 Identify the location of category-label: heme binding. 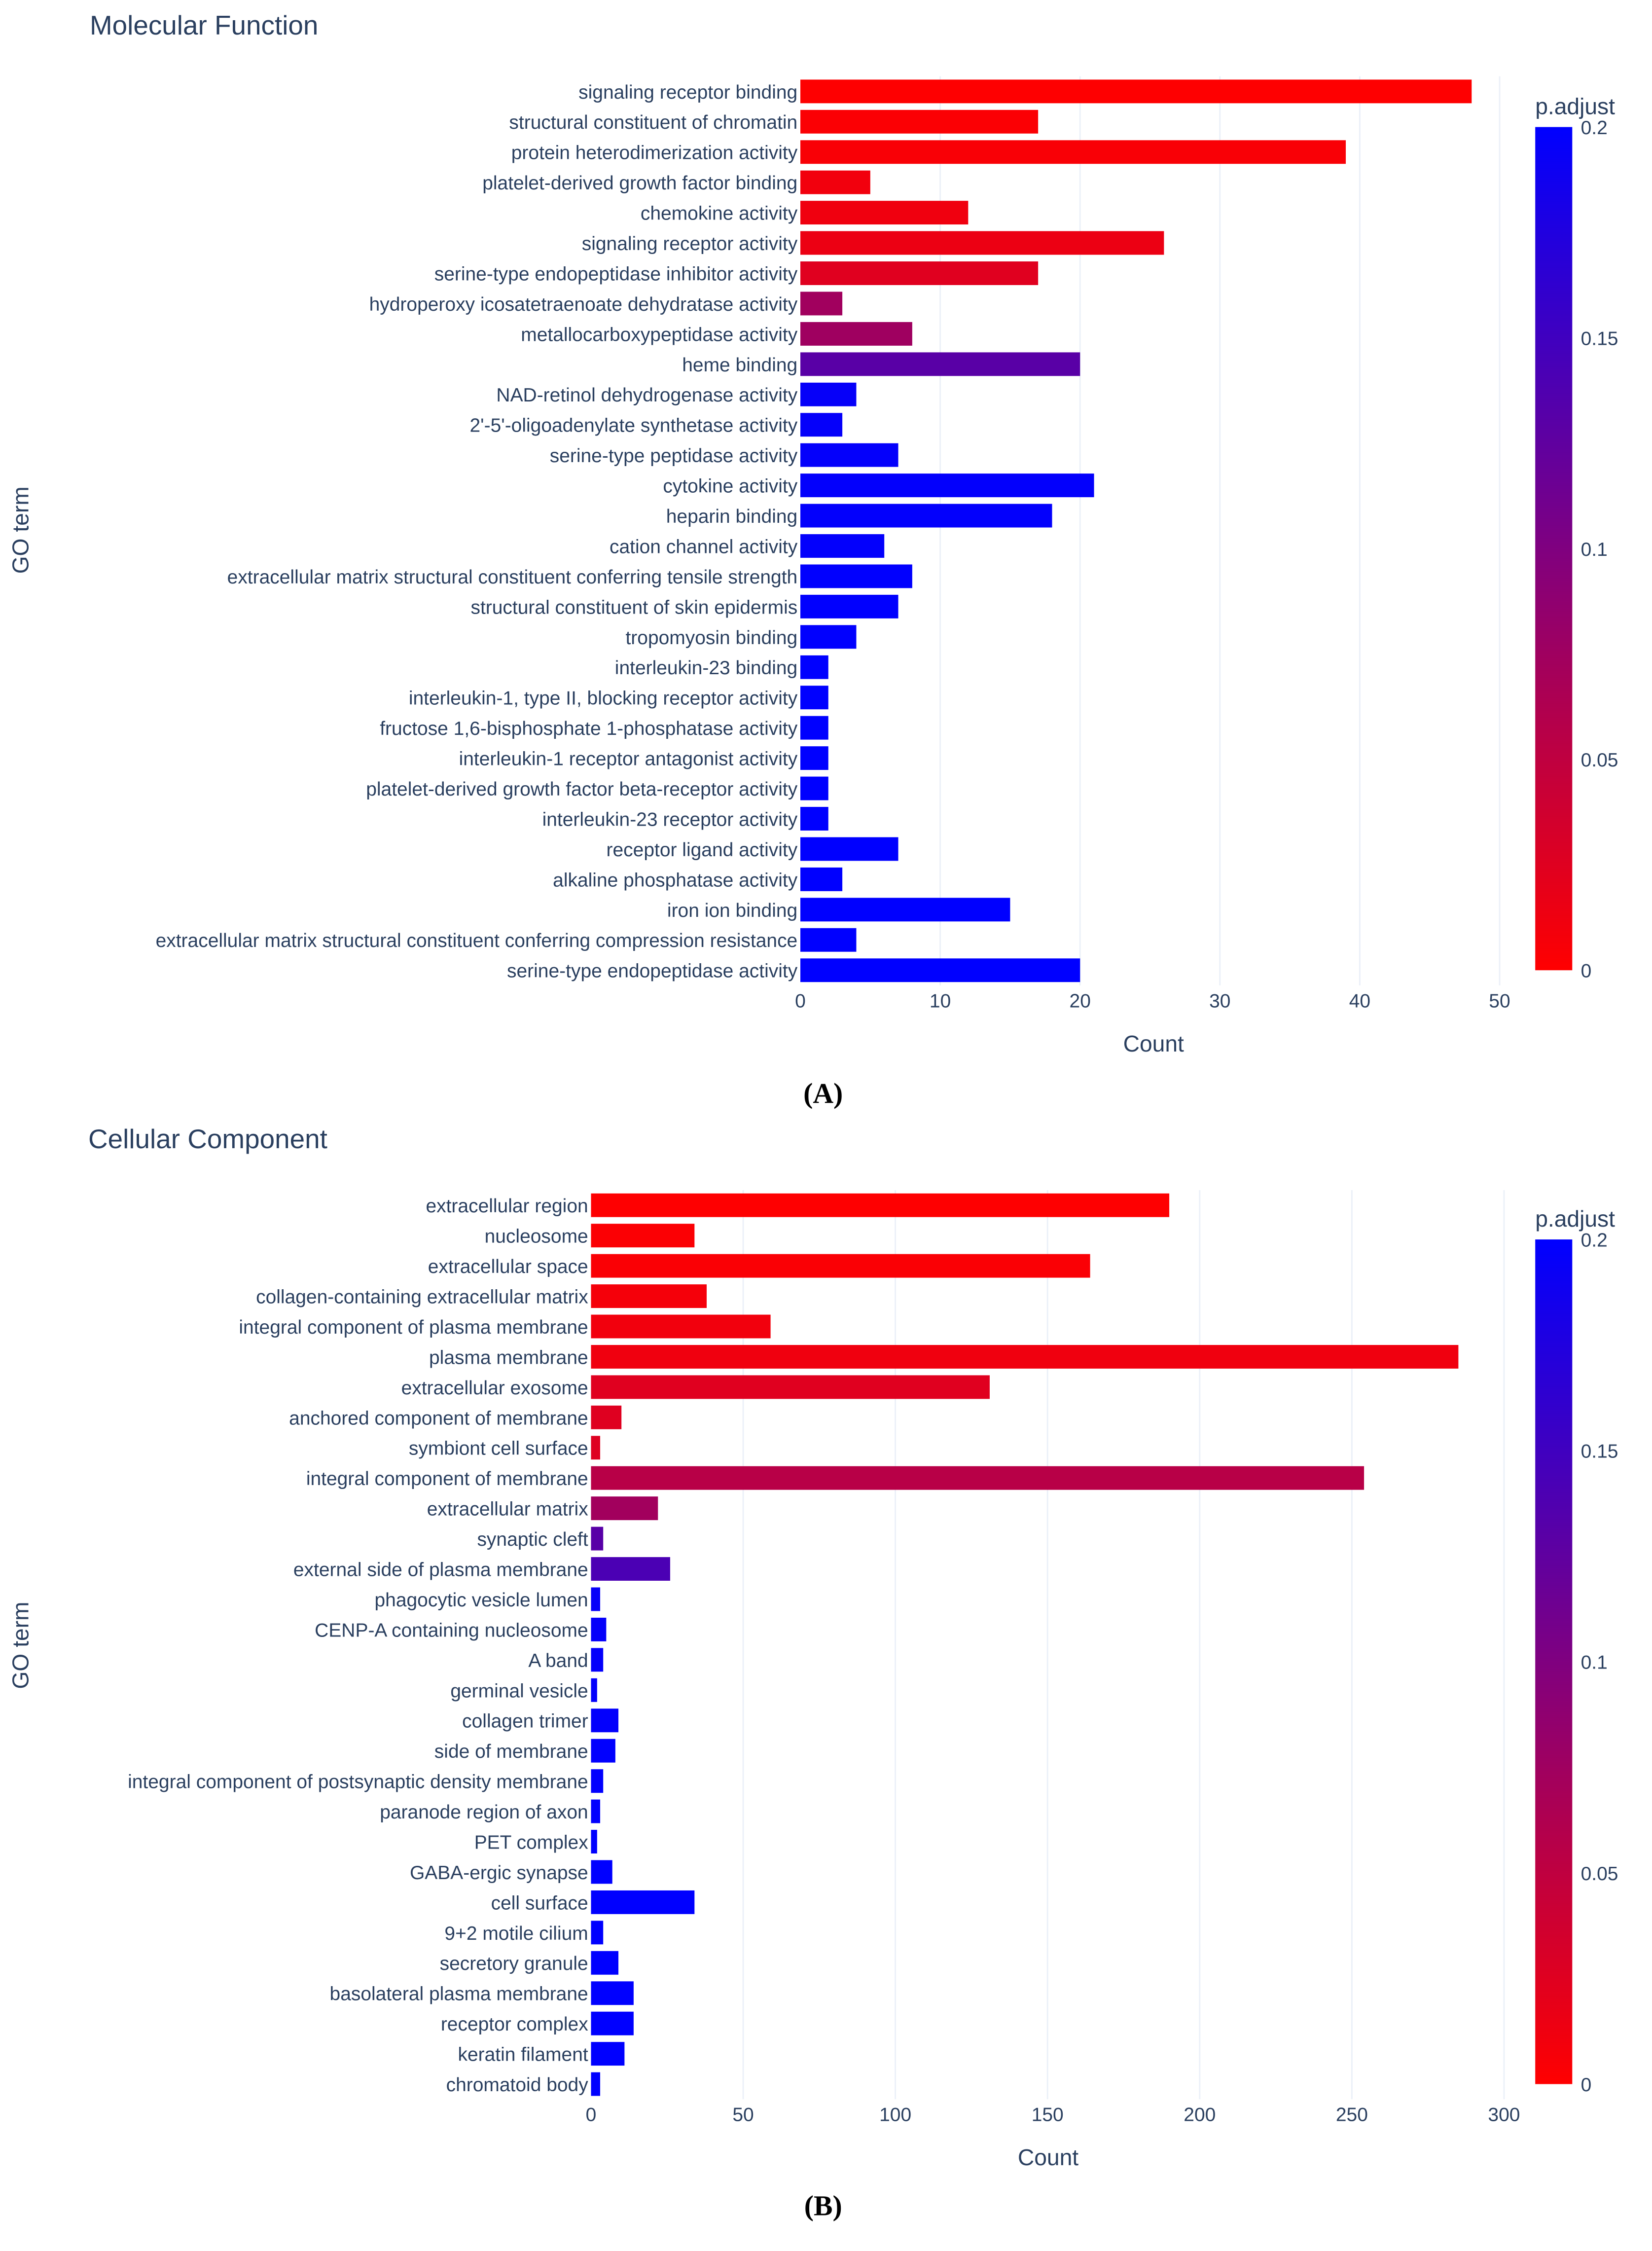
(740, 365).